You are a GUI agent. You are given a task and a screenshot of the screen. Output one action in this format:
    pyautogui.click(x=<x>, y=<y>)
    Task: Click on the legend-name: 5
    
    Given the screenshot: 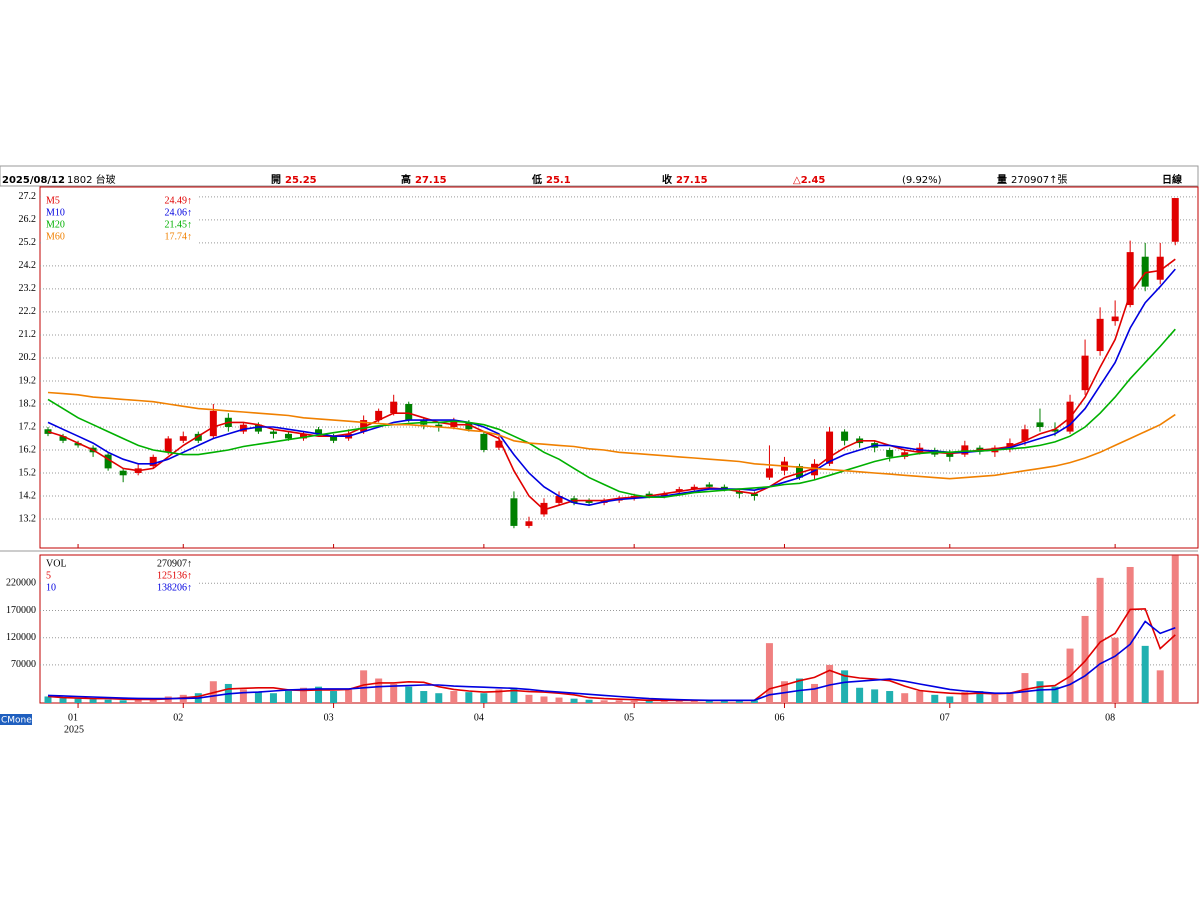 What is the action you would take?
    pyautogui.click(x=48, y=575)
    